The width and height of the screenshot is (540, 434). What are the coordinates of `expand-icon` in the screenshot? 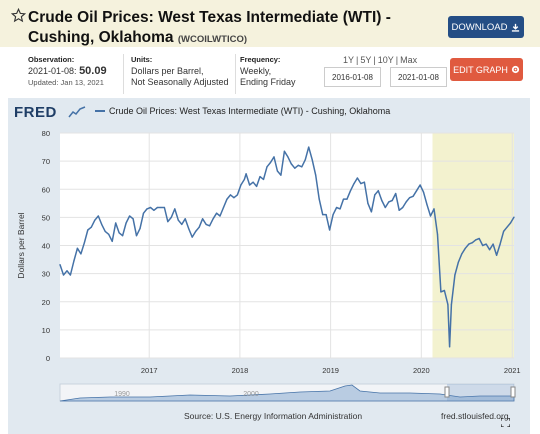 It's located at (505, 422).